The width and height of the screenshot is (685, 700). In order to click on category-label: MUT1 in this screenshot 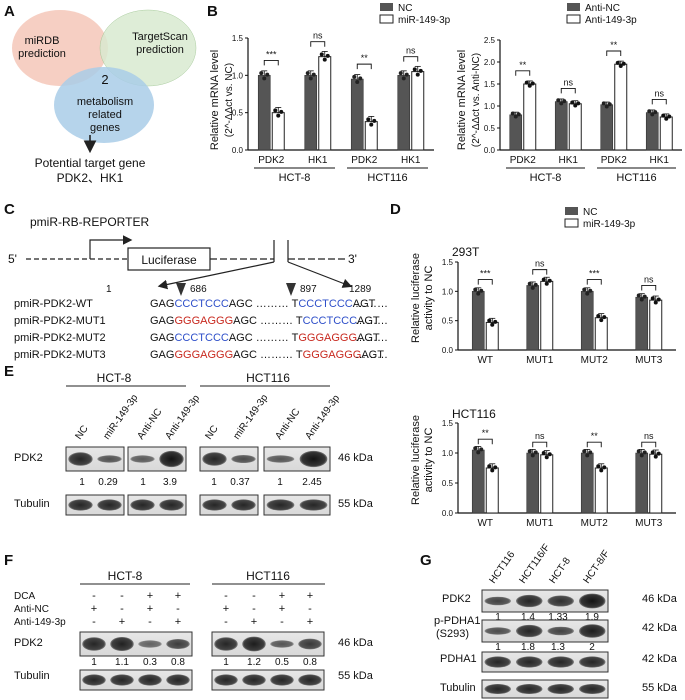, I will do `click(540, 360)`.